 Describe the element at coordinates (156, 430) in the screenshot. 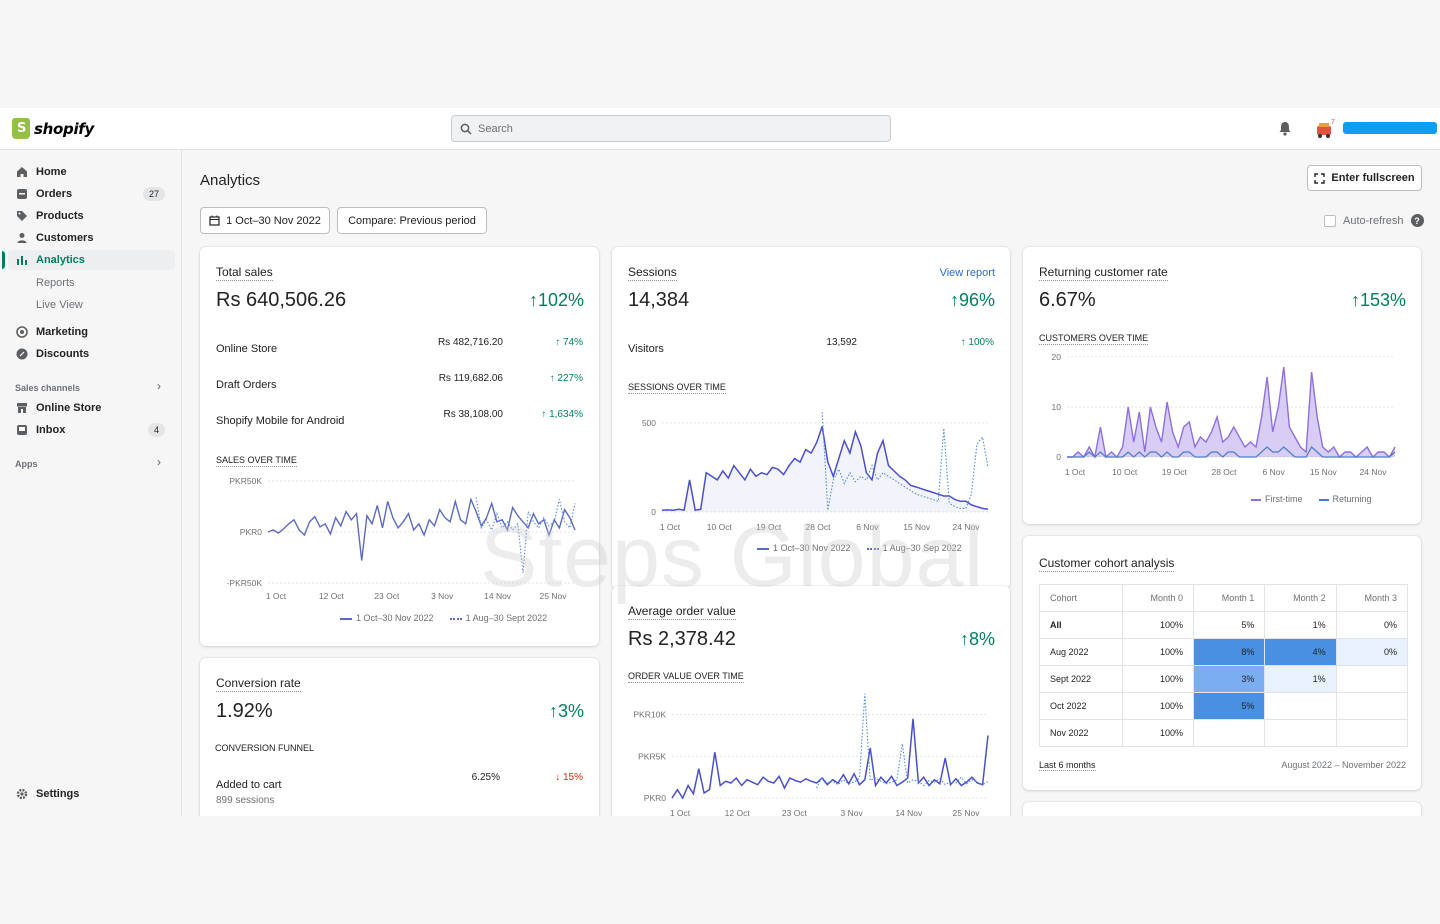

I see `inbox-badge: 4` at that location.